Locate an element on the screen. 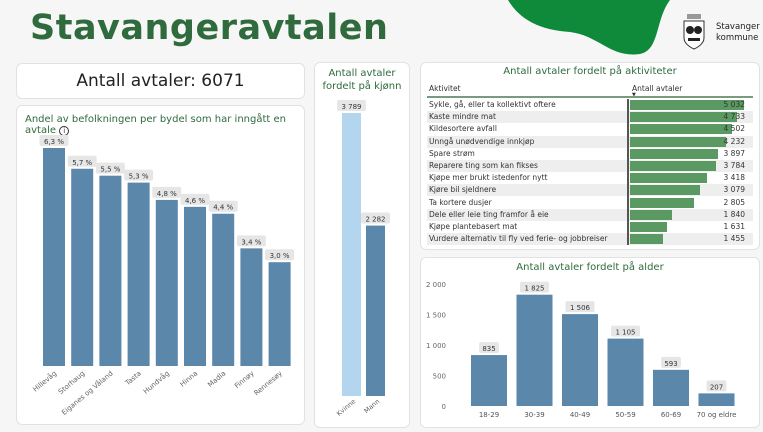 This screenshot has height=432, width=763. table-row: Kjøpe mer brukt istedenfor nytt 3 418 is located at coordinates (590, 178).